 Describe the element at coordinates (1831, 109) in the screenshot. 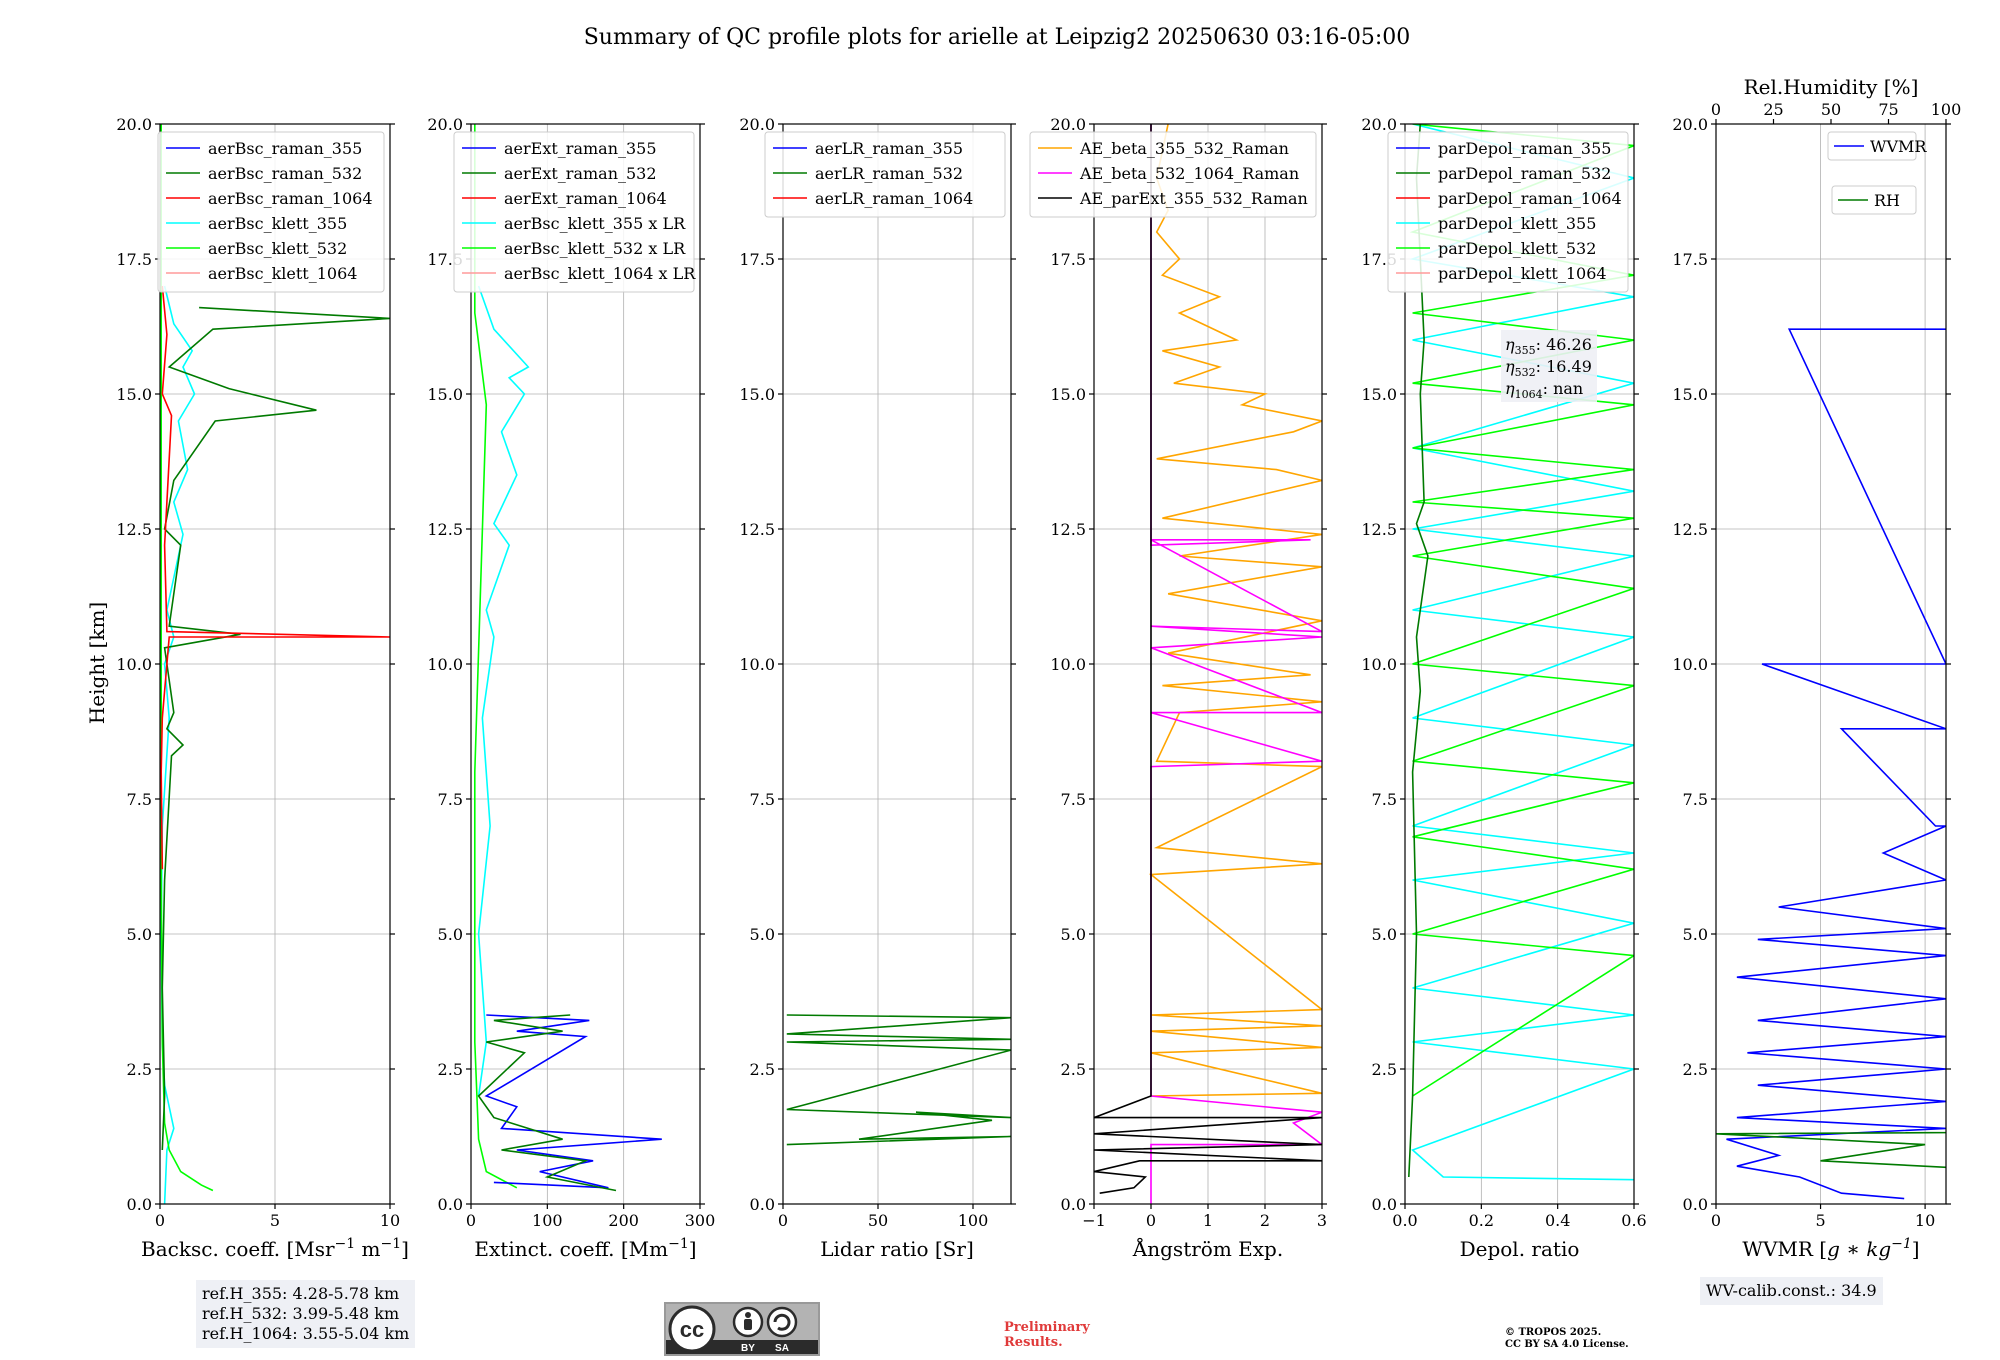

I see `top-xtick-label: 50` at that location.